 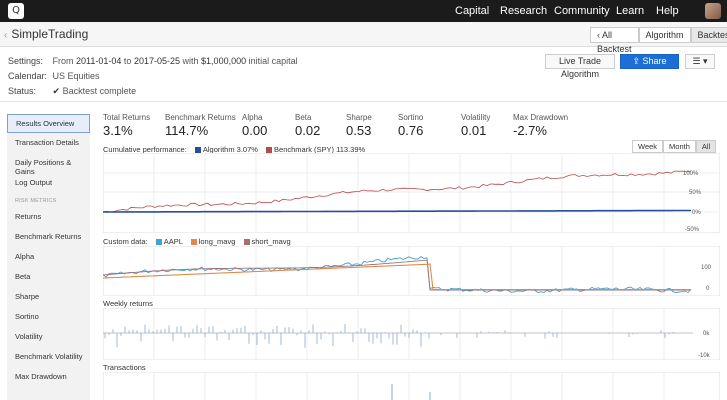 I want to click on range-month-button: Month, so click(x=679, y=146).